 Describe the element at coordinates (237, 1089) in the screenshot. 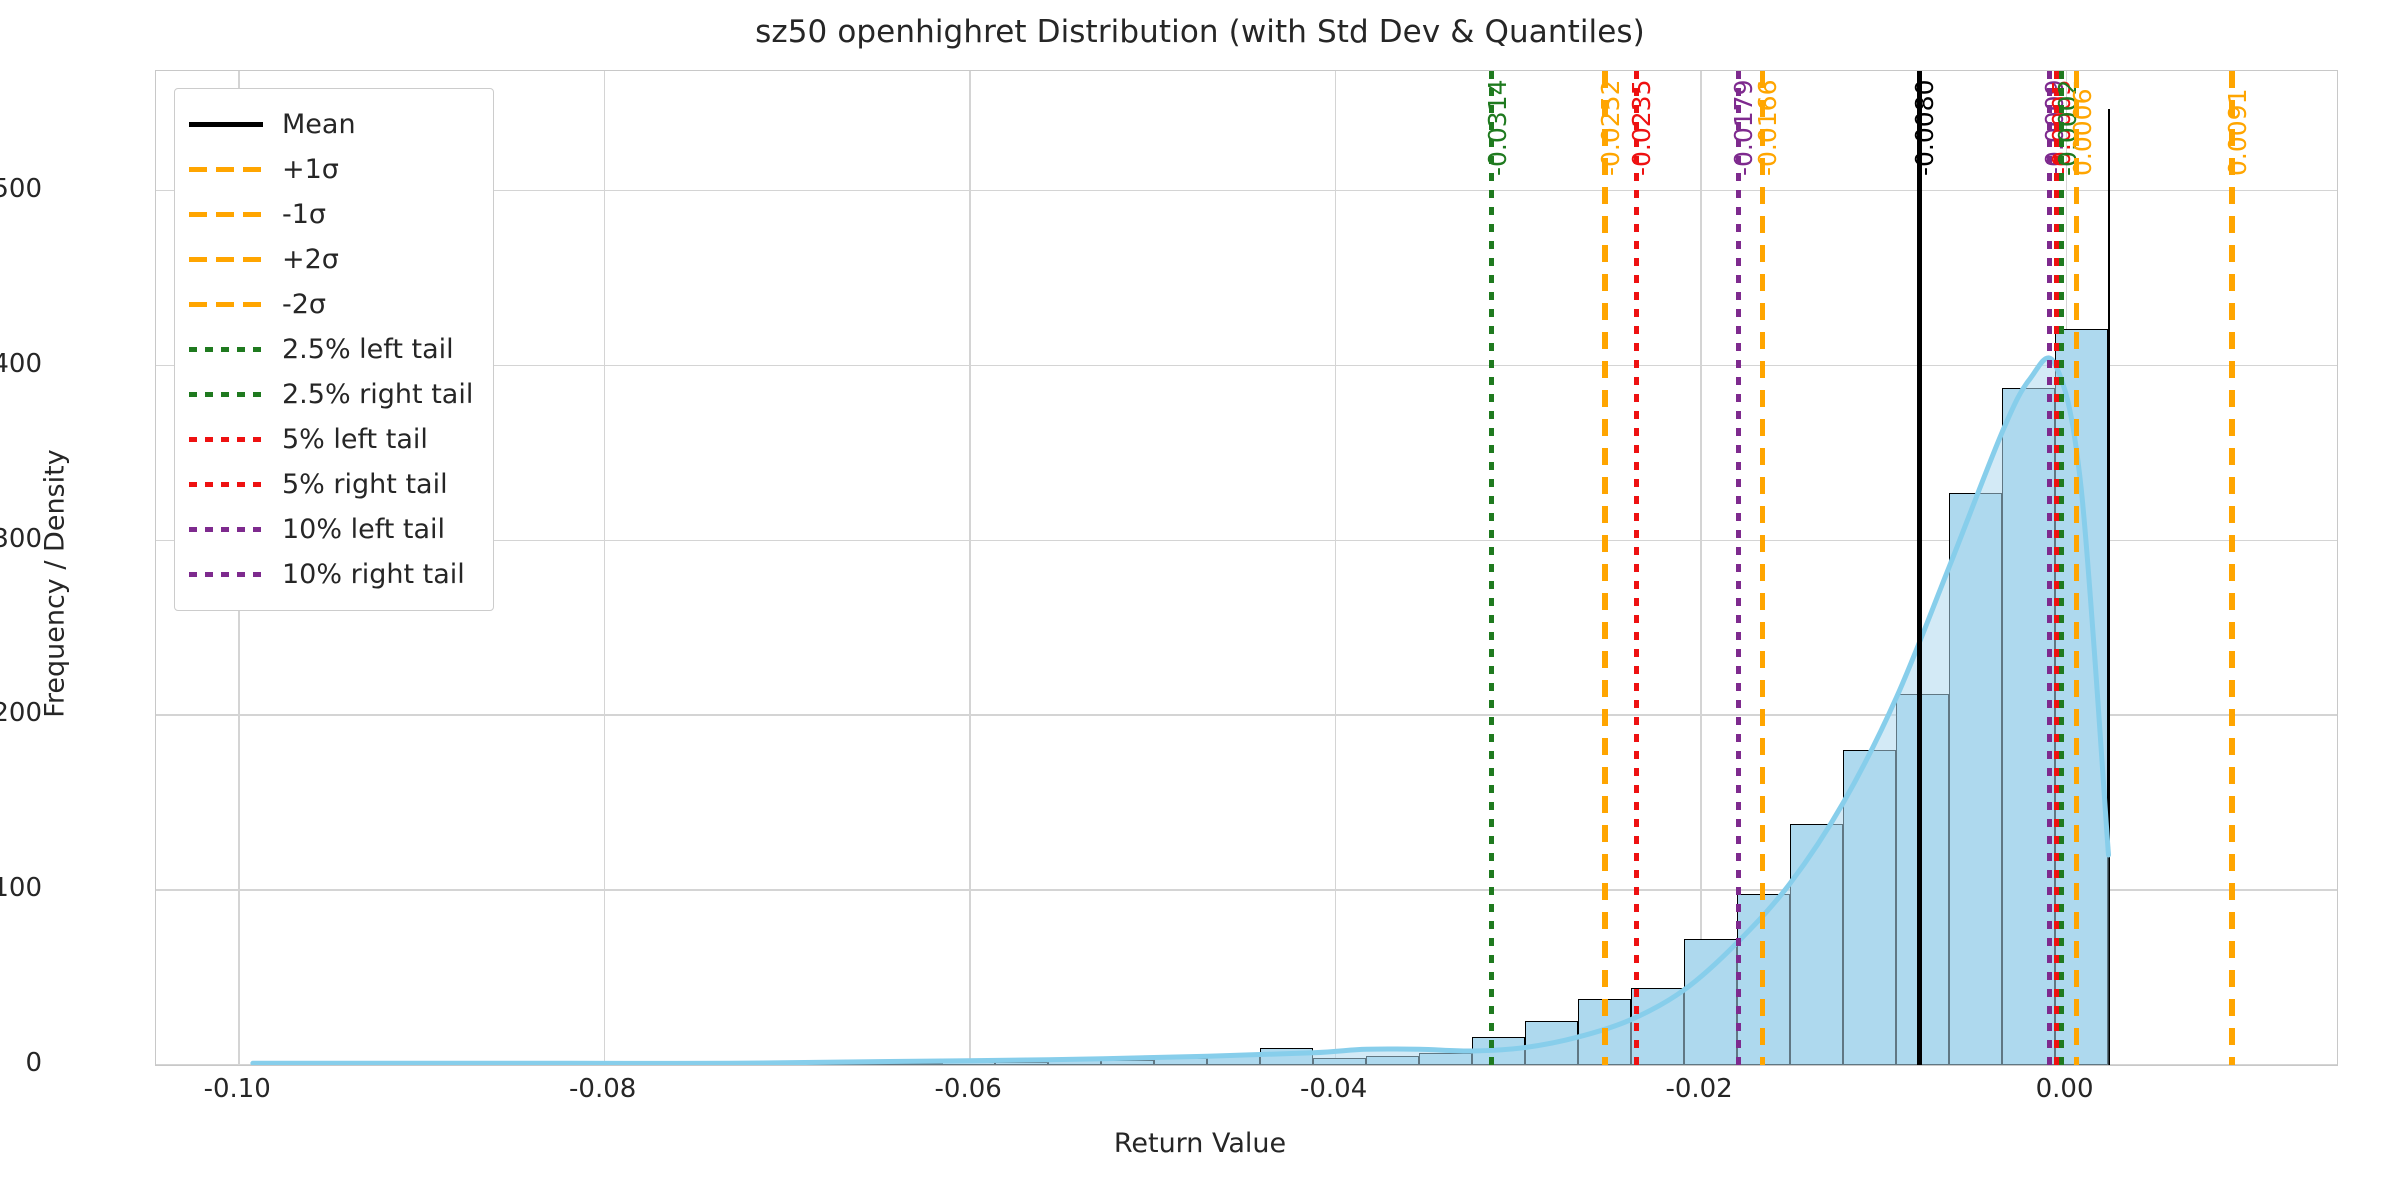

I see `x-tick-label: -0.10` at that location.